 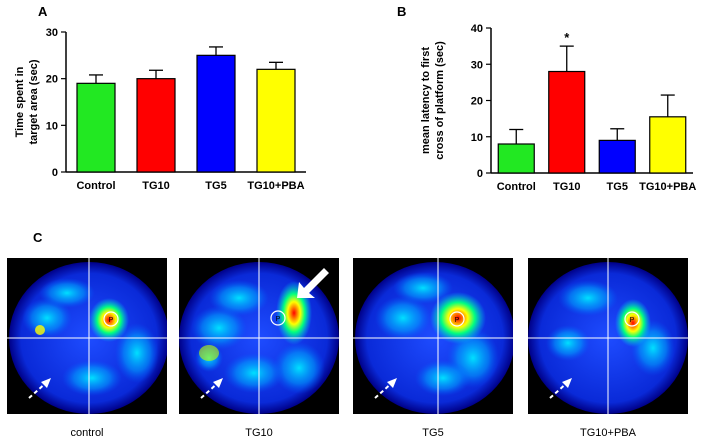 What do you see at coordinates (313, 283) in the screenshot?
I see `solid-arrow-icon` at bounding box center [313, 283].